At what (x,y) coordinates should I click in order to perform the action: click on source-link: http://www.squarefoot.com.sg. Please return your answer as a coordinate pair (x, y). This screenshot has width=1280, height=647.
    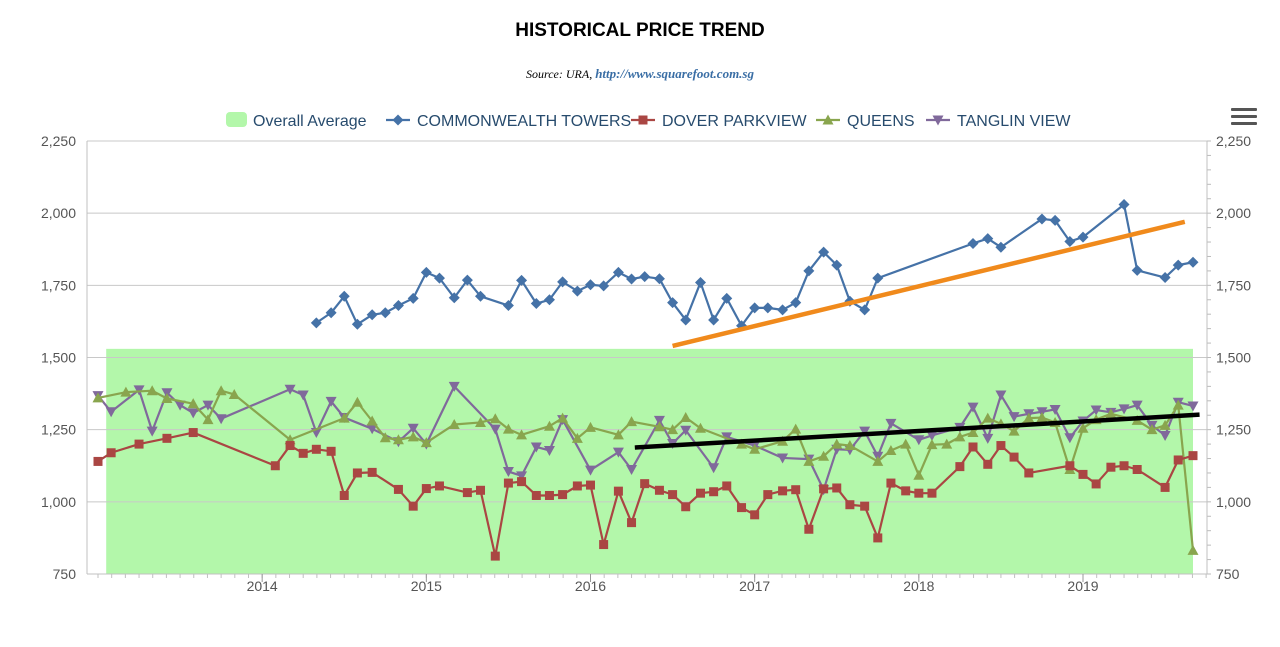
    Looking at the image, I should click on (674, 73).